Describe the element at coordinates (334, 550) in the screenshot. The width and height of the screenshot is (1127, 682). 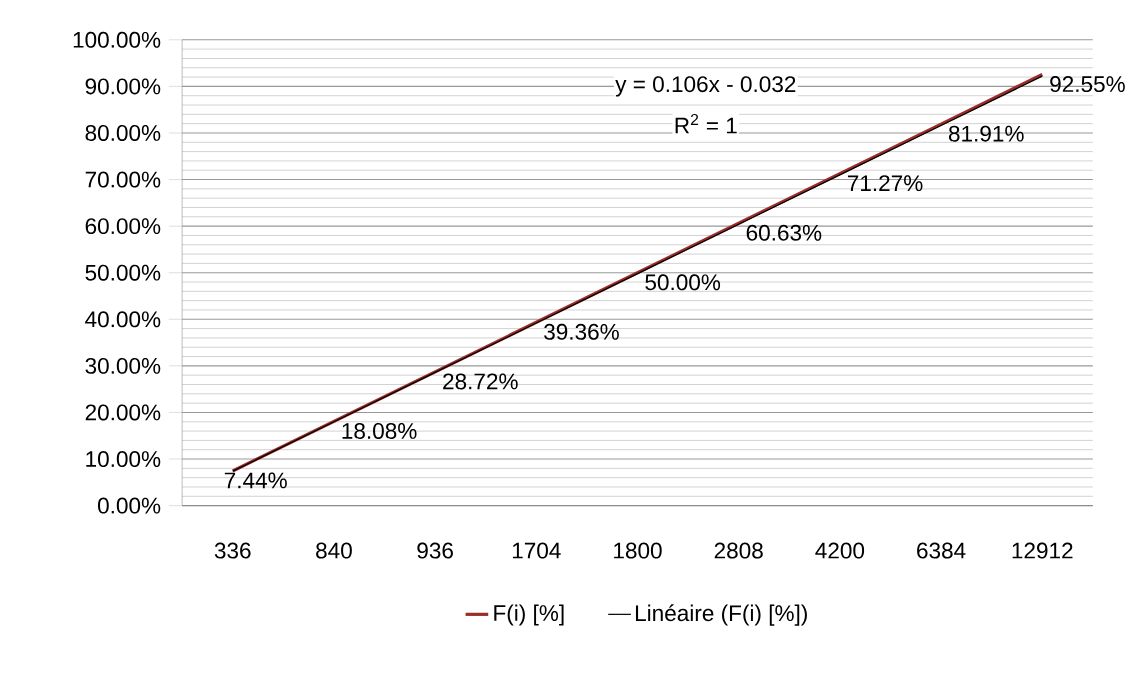
I see `x-tick-label: 840` at that location.